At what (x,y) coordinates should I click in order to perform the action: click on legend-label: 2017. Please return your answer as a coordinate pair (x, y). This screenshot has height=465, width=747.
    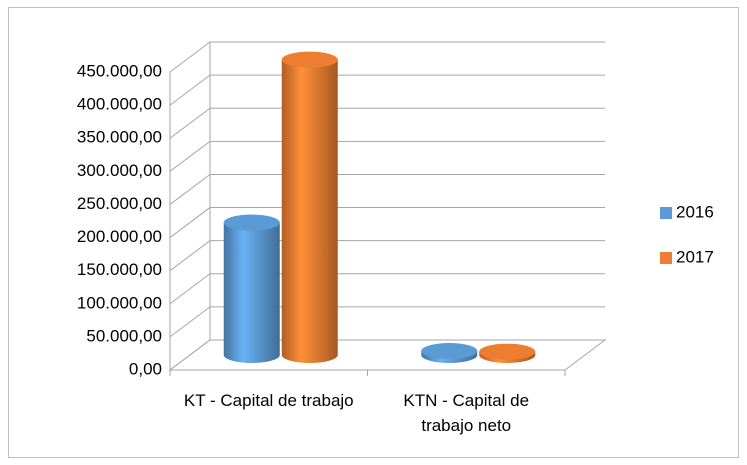
    Looking at the image, I should click on (695, 256).